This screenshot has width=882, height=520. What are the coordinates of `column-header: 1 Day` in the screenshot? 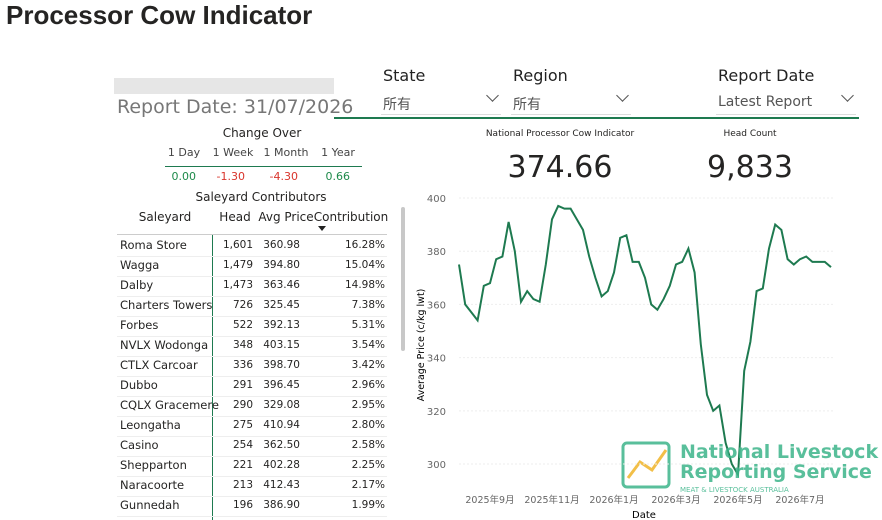 It's located at (184, 152).